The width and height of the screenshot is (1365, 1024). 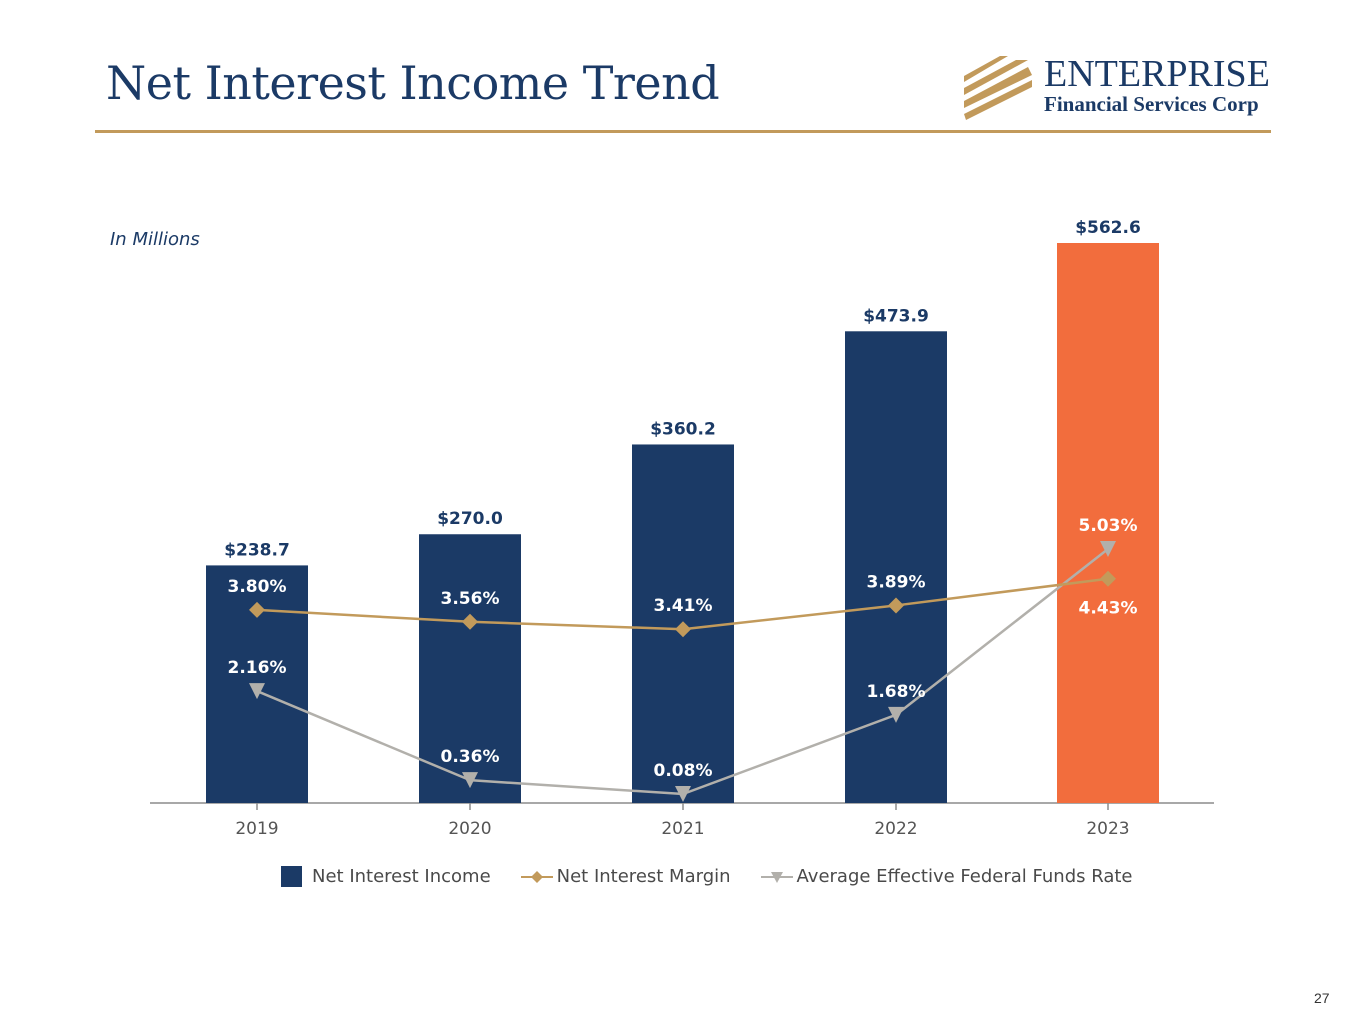 What do you see at coordinates (964, 876) in the screenshot?
I see `legend-label: Average Effective Federal Funds Rate` at bounding box center [964, 876].